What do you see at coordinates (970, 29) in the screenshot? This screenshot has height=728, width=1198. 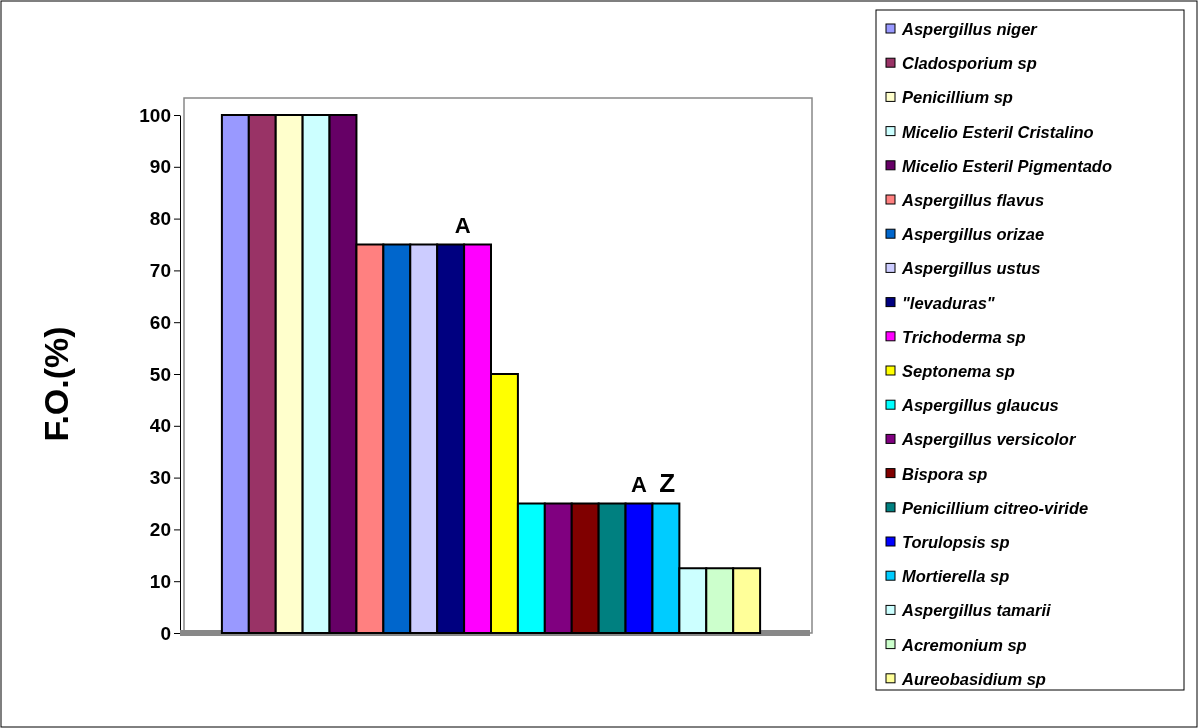 I see `legend-label: Aspergillus niger` at bounding box center [970, 29].